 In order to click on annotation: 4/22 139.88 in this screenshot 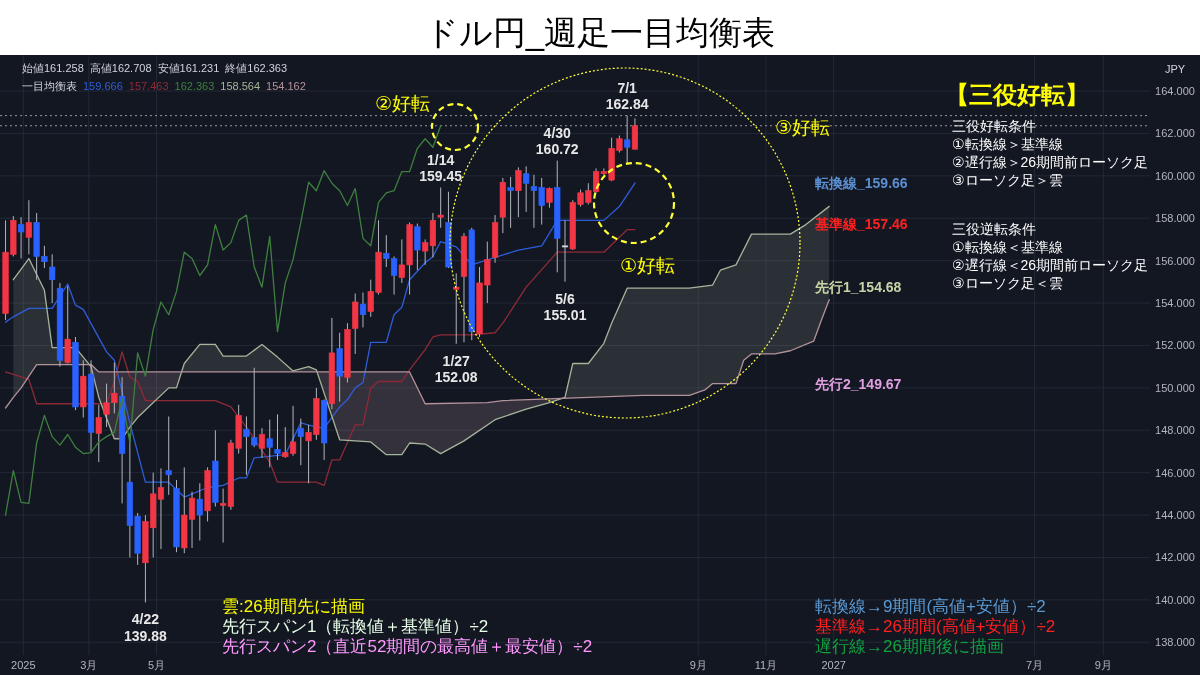, I will do `click(146, 627)`.